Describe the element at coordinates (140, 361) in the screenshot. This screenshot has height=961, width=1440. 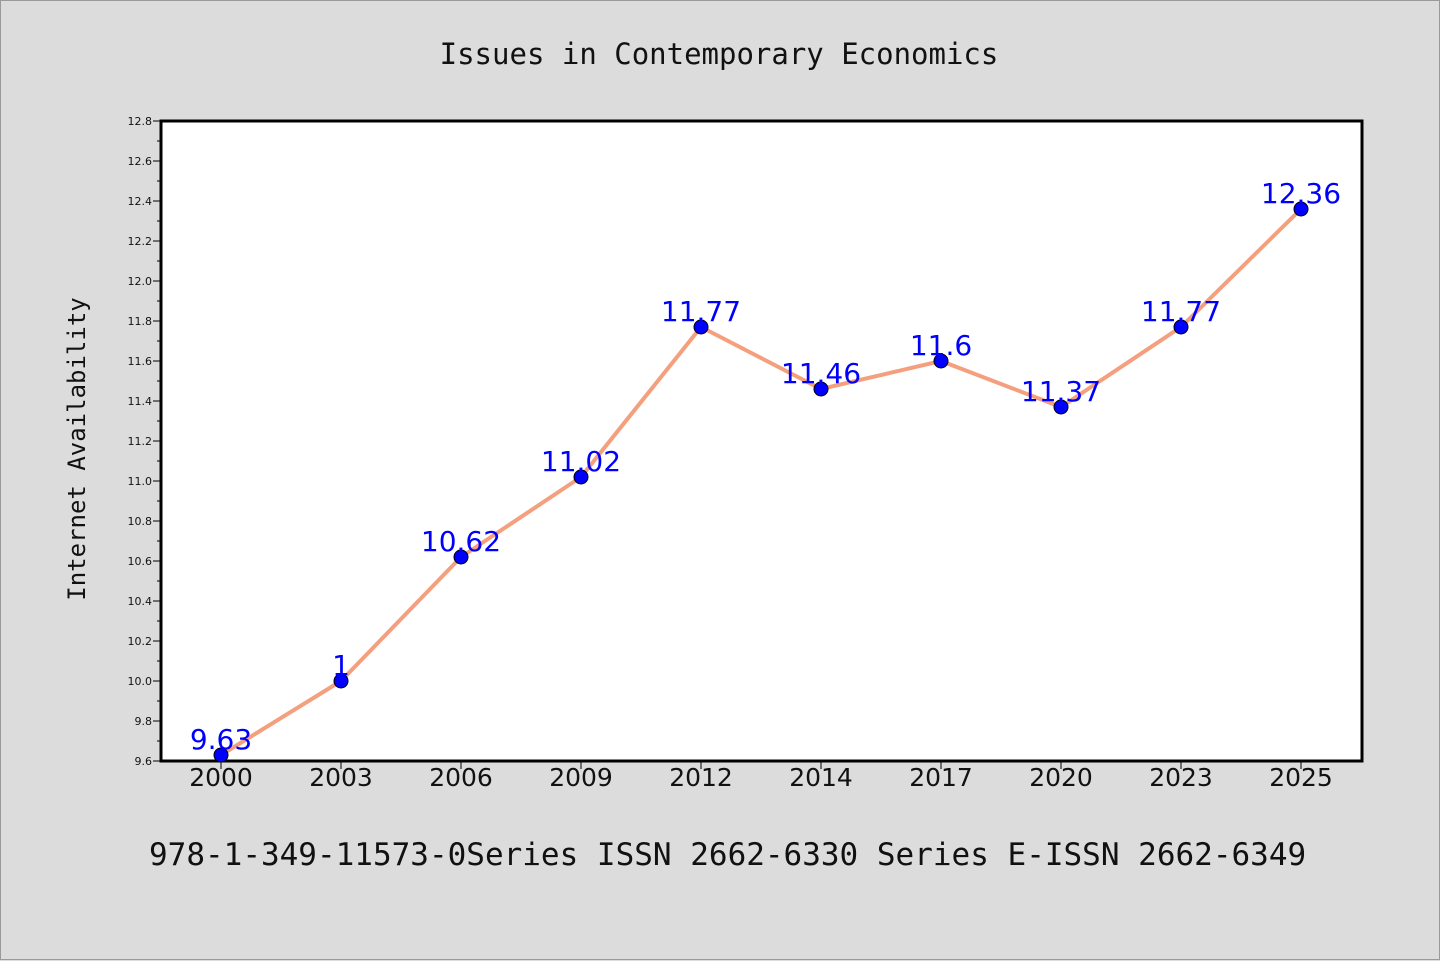
I see `y-tick-label: 11.6` at that location.